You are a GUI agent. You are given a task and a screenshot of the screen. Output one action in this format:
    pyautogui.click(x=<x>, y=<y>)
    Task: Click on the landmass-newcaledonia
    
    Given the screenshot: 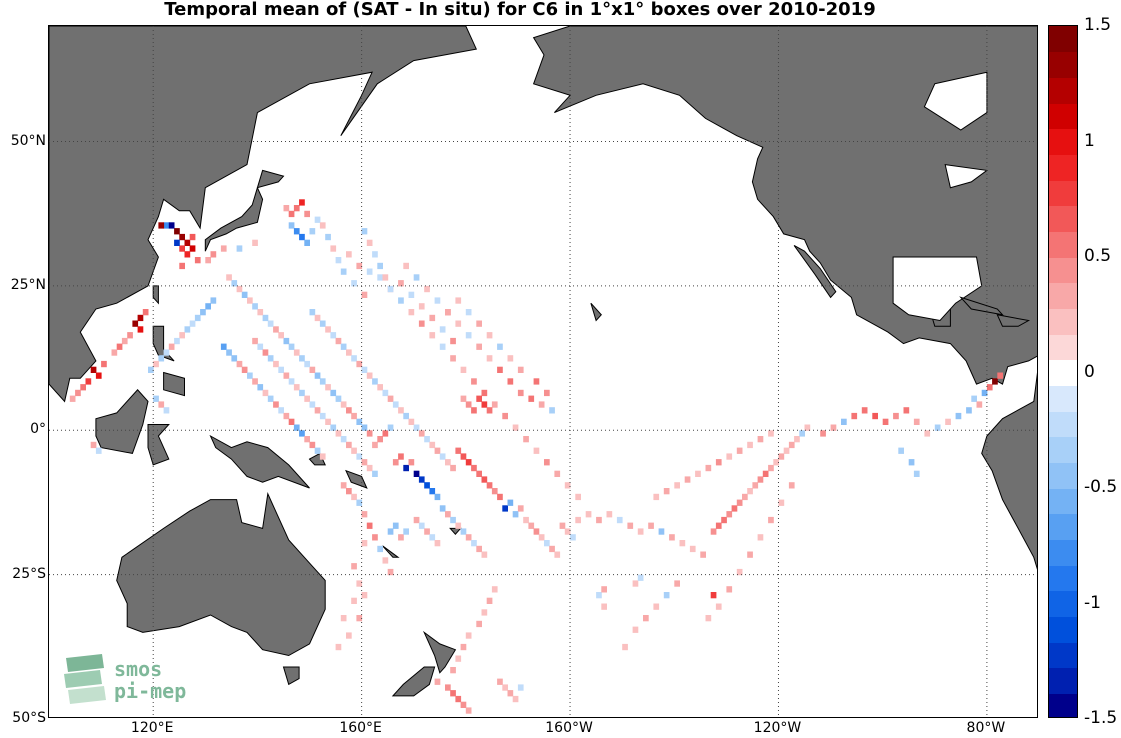 What is the action you would take?
    pyautogui.click(x=391, y=551)
    